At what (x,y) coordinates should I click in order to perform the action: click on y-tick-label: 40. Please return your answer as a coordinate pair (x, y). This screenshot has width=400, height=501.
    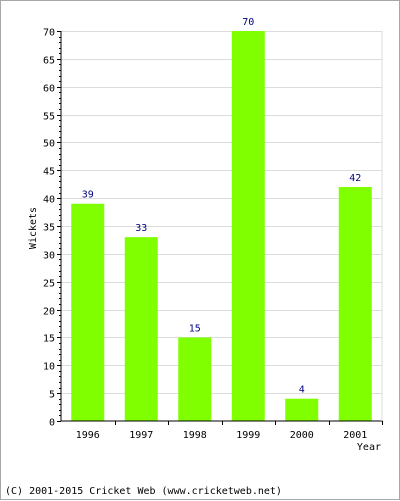
    Looking at the image, I should click on (49, 200).